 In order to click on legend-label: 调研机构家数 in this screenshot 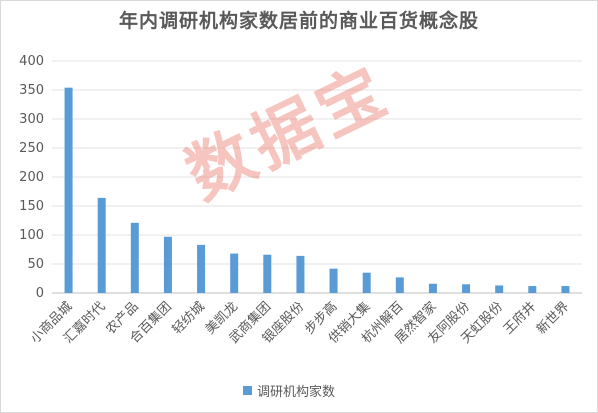, I will do `click(296, 392)`.